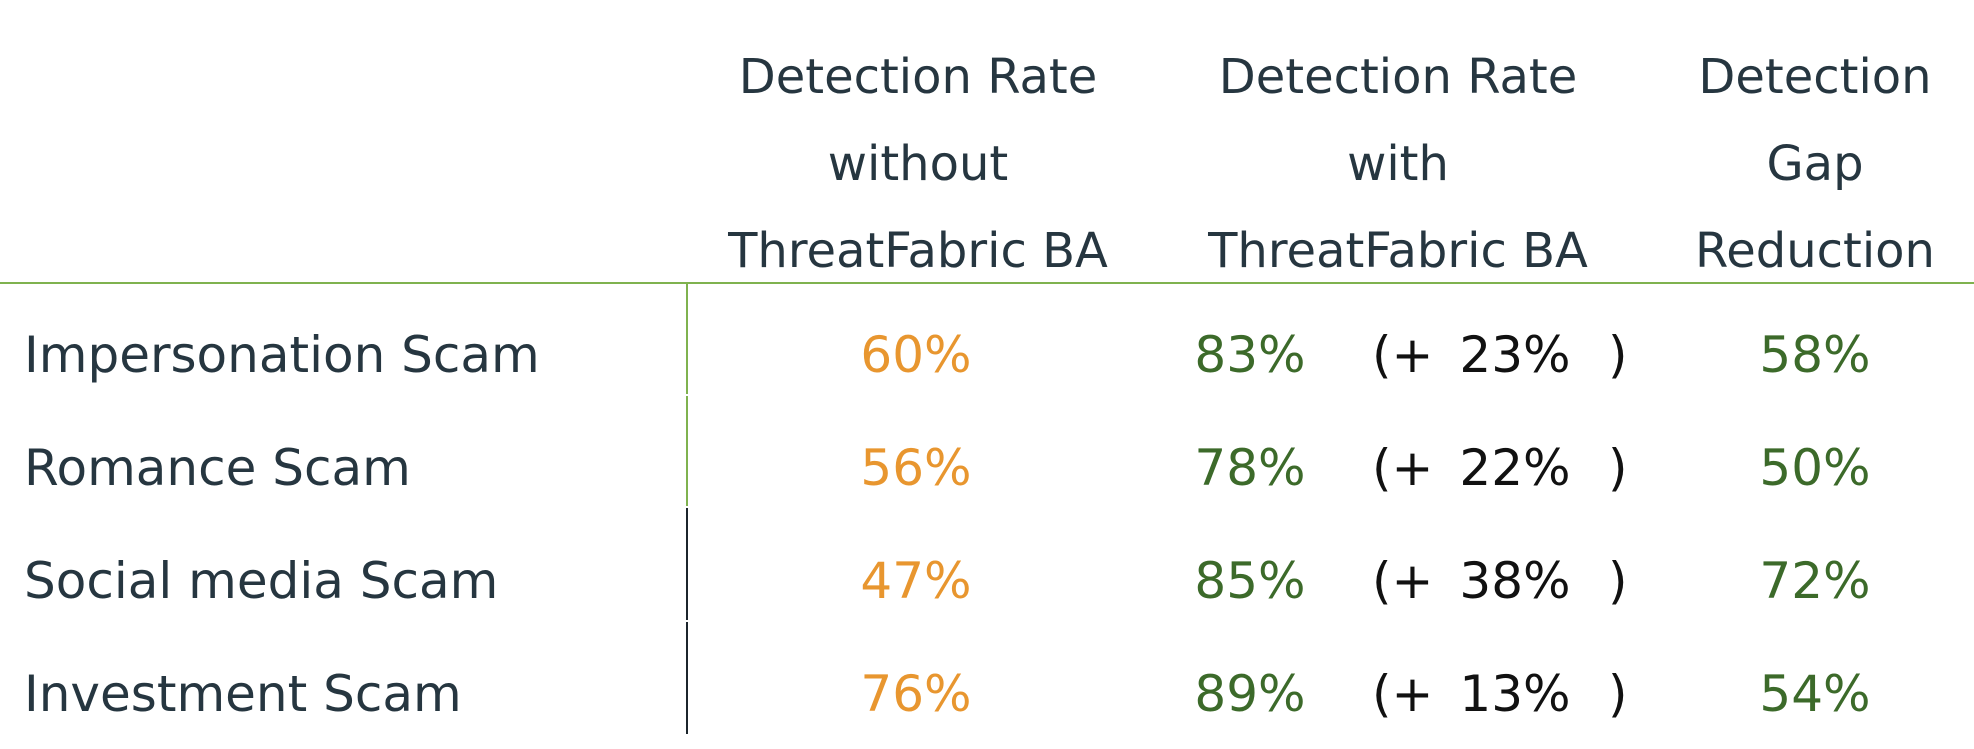 The image size is (1974, 749). Describe the element at coordinates (1815, 77) in the screenshot. I see `header-line: Detection` at that location.